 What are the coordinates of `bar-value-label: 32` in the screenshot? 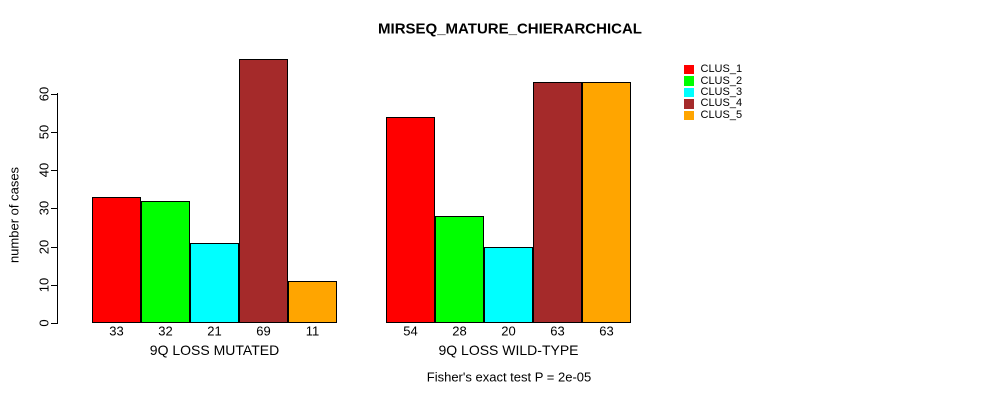 It's located at (165, 331).